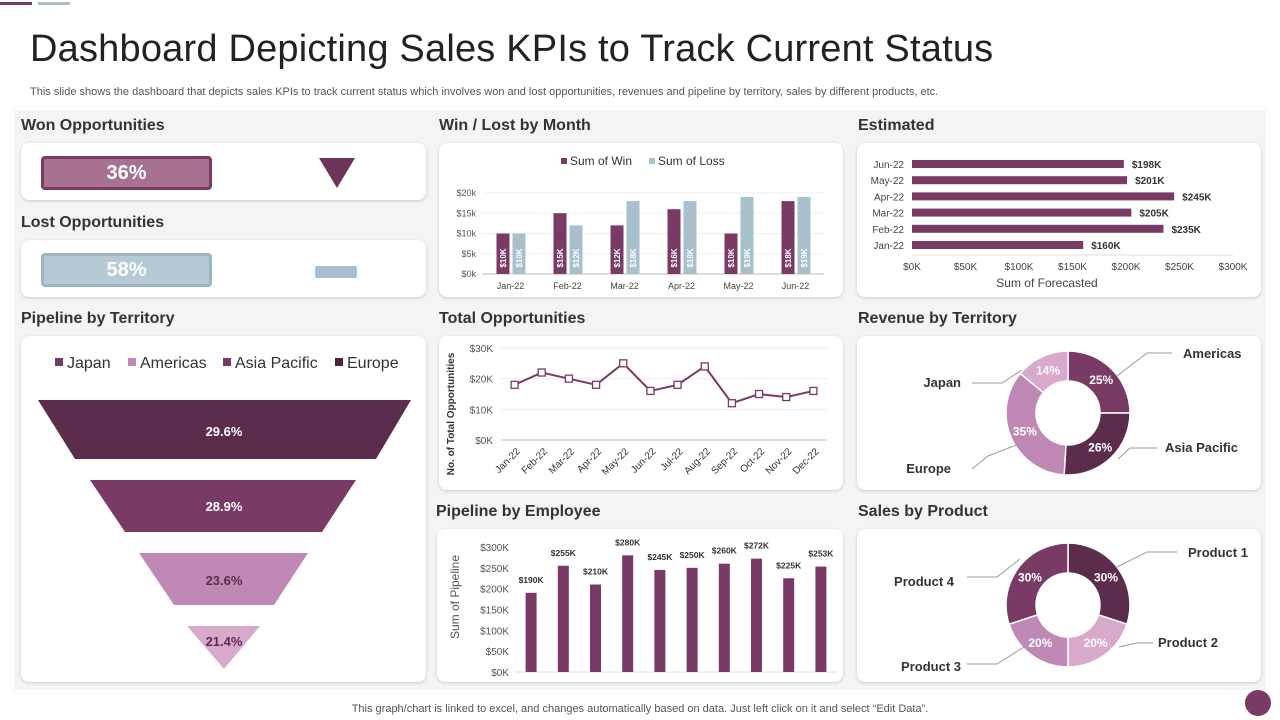 This screenshot has width=1280, height=720. Describe the element at coordinates (560, 257) in the screenshot. I see `winloss-bar-label: $15K` at that location.